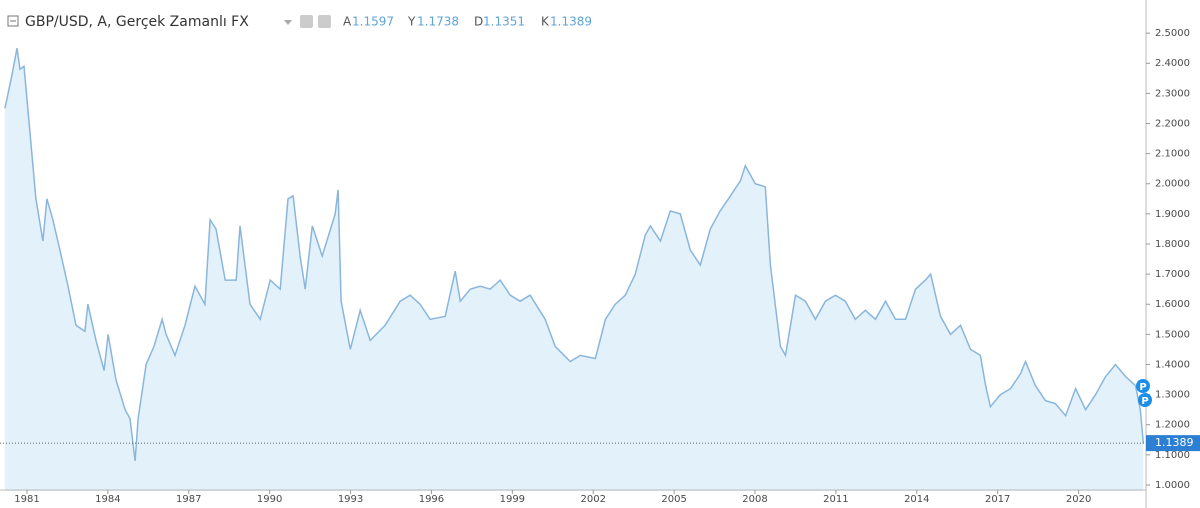  Describe the element at coordinates (1172, 33) in the screenshot. I see `y-tick-label: 2.5000` at that location.